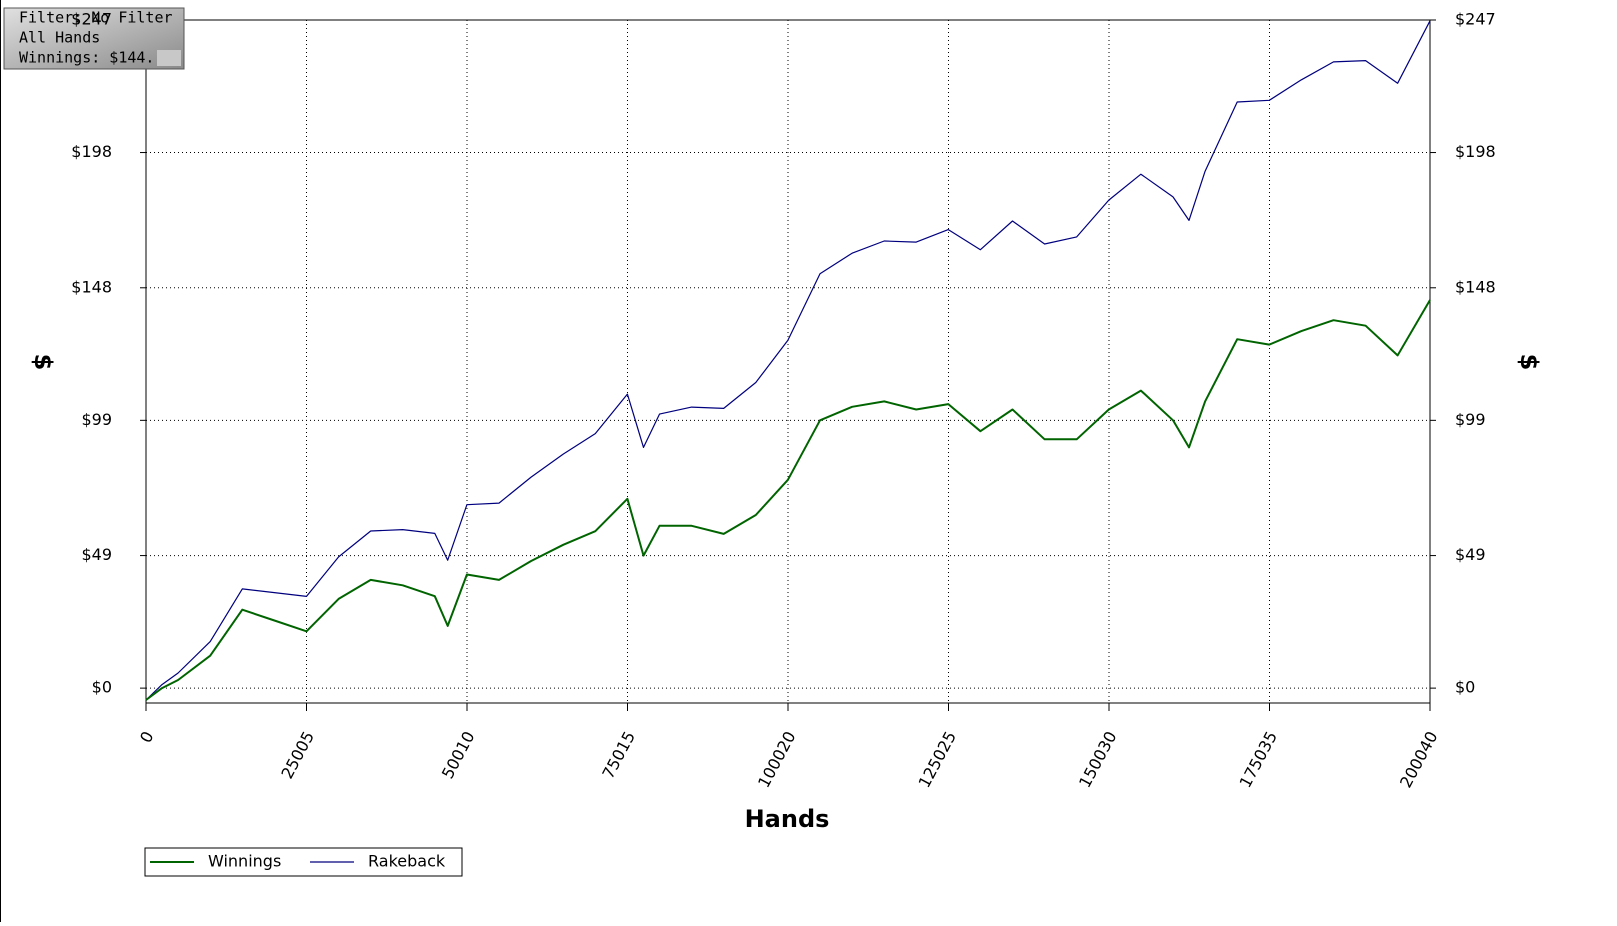 The height and width of the screenshot is (926, 1617). I want to click on info-line: Winnings: $144., so click(86, 58).